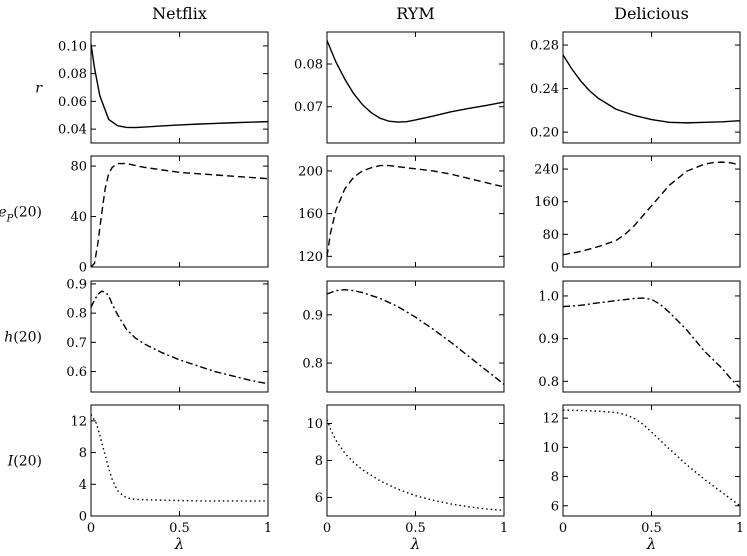  I want to click on y-tick-label: 4, so click(83, 485).